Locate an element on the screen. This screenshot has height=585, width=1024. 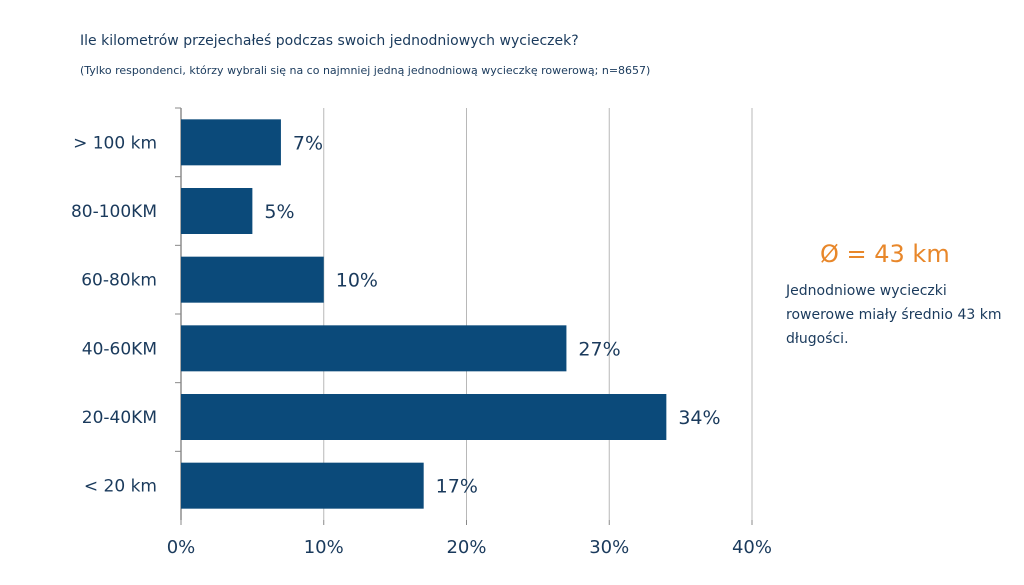
x-tick-label: 0% is located at coordinates (181, 547).